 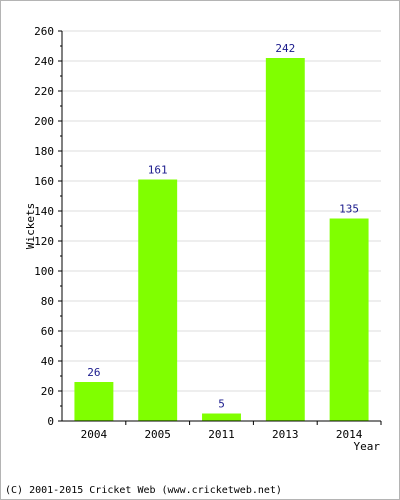 I want to click on y-tick-label: 160, so click(x=44, y=181).